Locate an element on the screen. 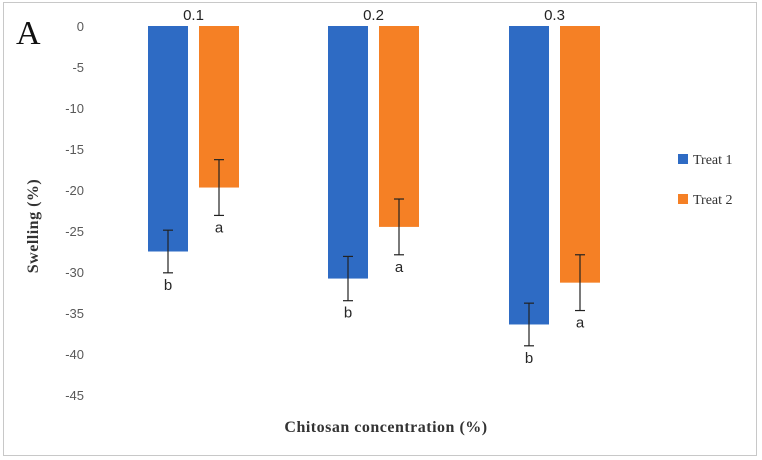 The width and height of the screenshot is (762, 460). y-axis-ticks: 0 -5 -10 -15 -20 -25 -30 -35 -40 -45 is located at coordinates (74, 211).